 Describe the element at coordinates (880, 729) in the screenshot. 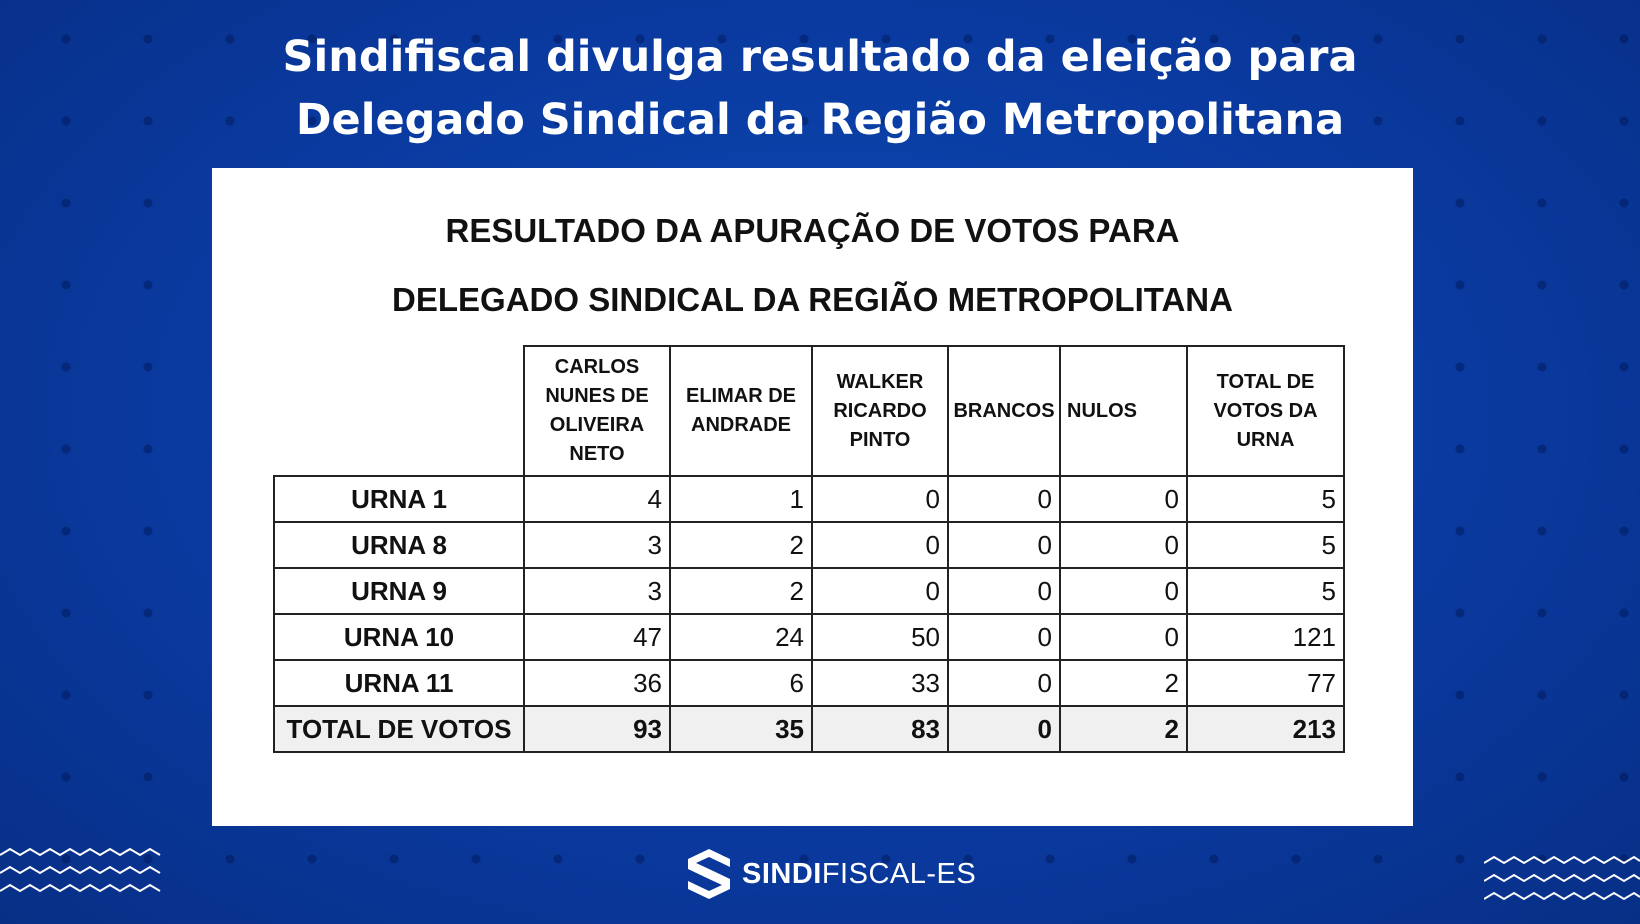

I see `total-cell: 83` at that location.